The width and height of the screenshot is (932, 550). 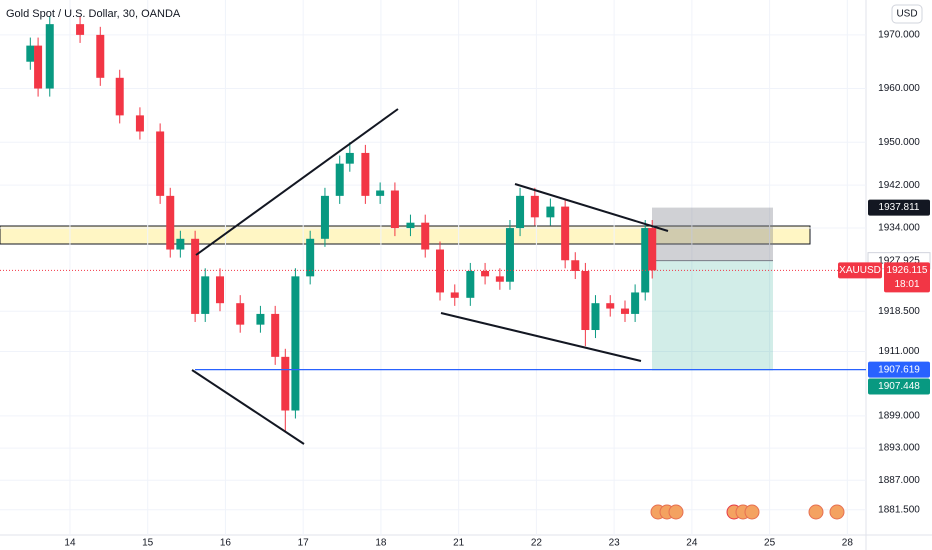 I want to click on x-tick-label: 22, so click(x=537, y=543).